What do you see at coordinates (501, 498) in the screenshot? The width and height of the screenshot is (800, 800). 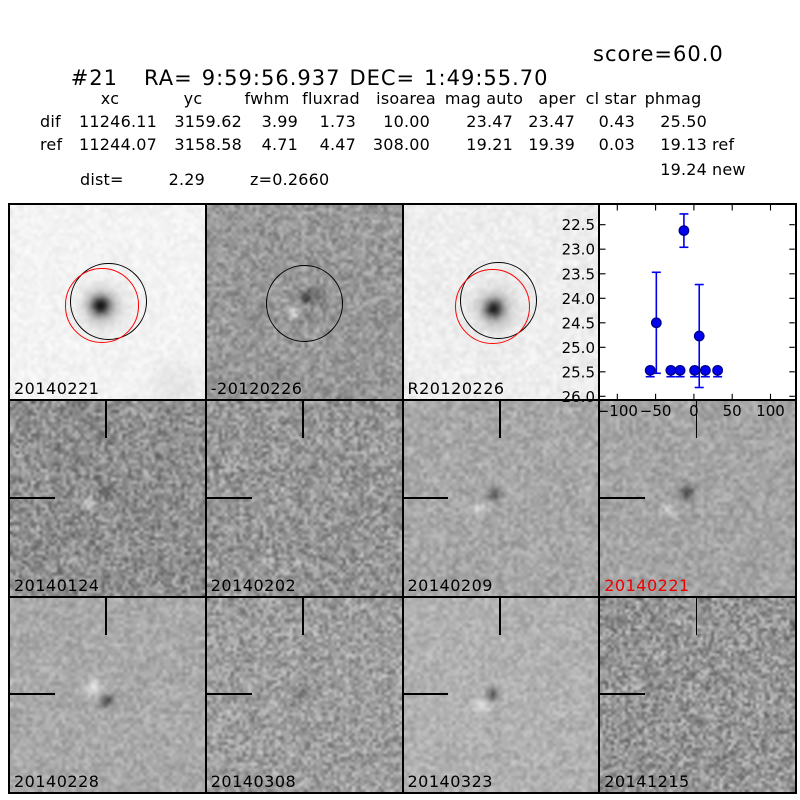 I see `image-stamp-20140209: 20140209` at bounding box center [501, 498].